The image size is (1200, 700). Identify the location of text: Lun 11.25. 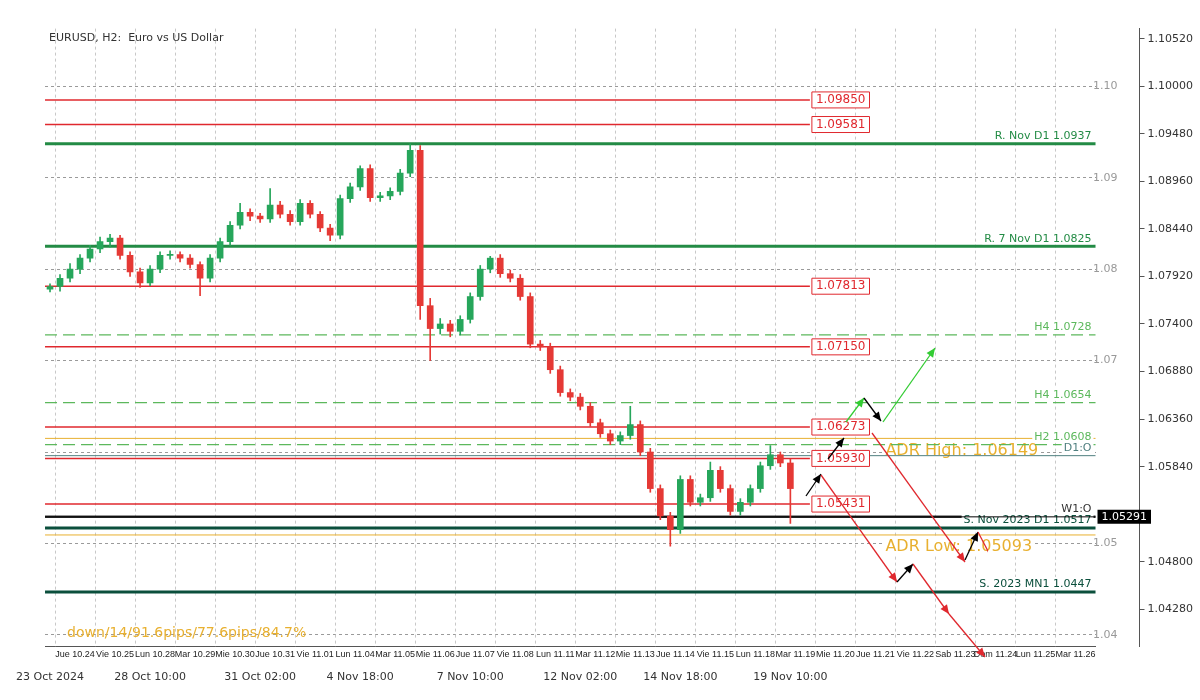
(1035, 653).